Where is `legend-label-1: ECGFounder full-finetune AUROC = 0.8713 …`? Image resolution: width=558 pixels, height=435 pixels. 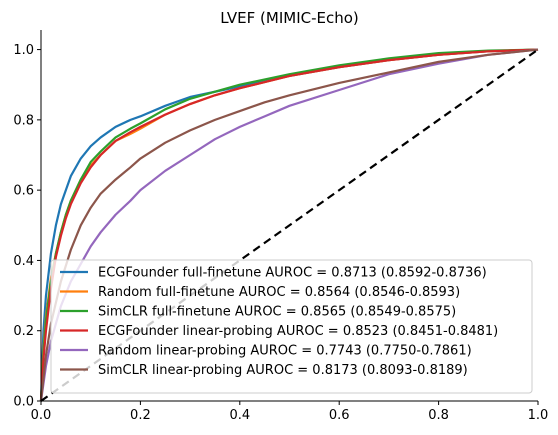 legend-label-1: ECGFounder full-finetune AUROC = 0.8713 … is located at coordinates (292, 273).